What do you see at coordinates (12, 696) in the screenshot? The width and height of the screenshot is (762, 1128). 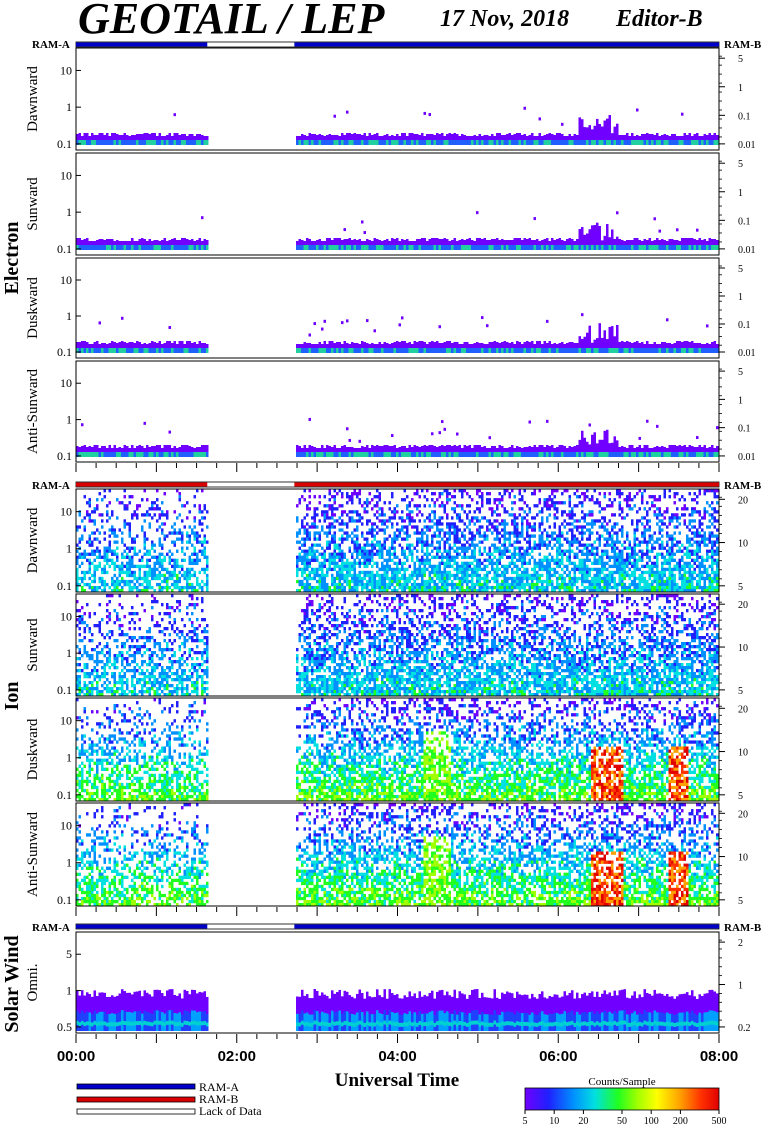 I see `group-label-ion: Ion` at bounding box center [12, 696].